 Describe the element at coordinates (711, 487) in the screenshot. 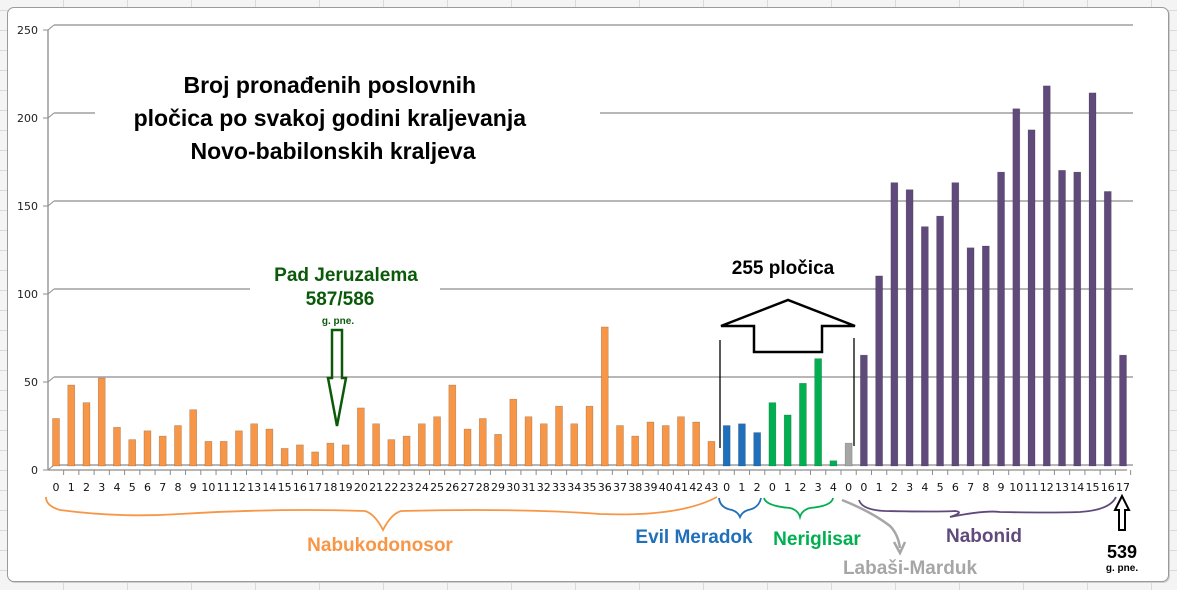

I see `x-tick-label: 43` at that location.